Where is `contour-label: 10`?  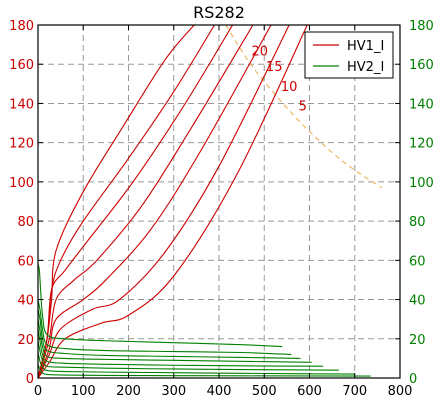
contour-label: 10 is located at coordinates (289, 87).